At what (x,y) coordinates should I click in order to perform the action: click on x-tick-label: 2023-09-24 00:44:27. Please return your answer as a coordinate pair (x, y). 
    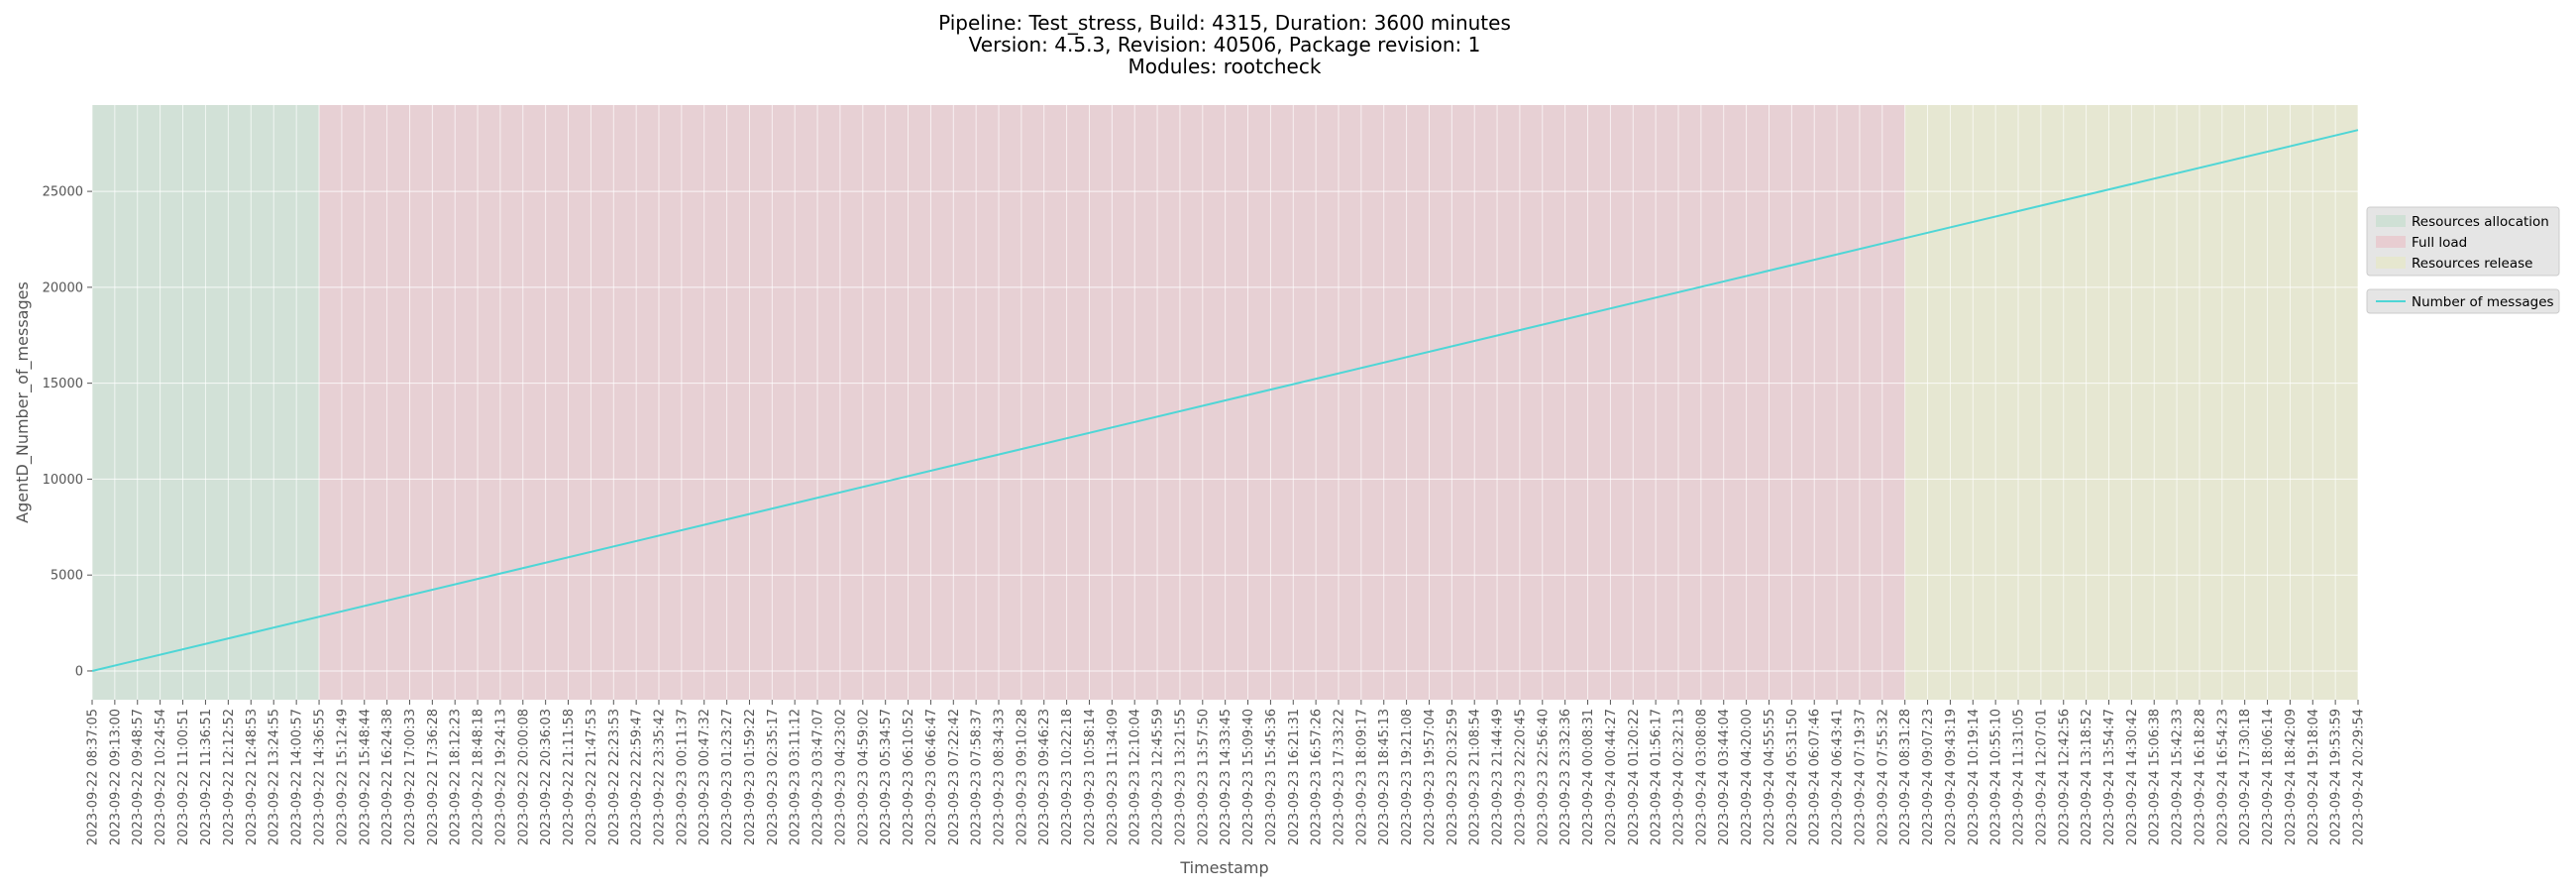
    Looking at the image, I should click on (1612, 777).